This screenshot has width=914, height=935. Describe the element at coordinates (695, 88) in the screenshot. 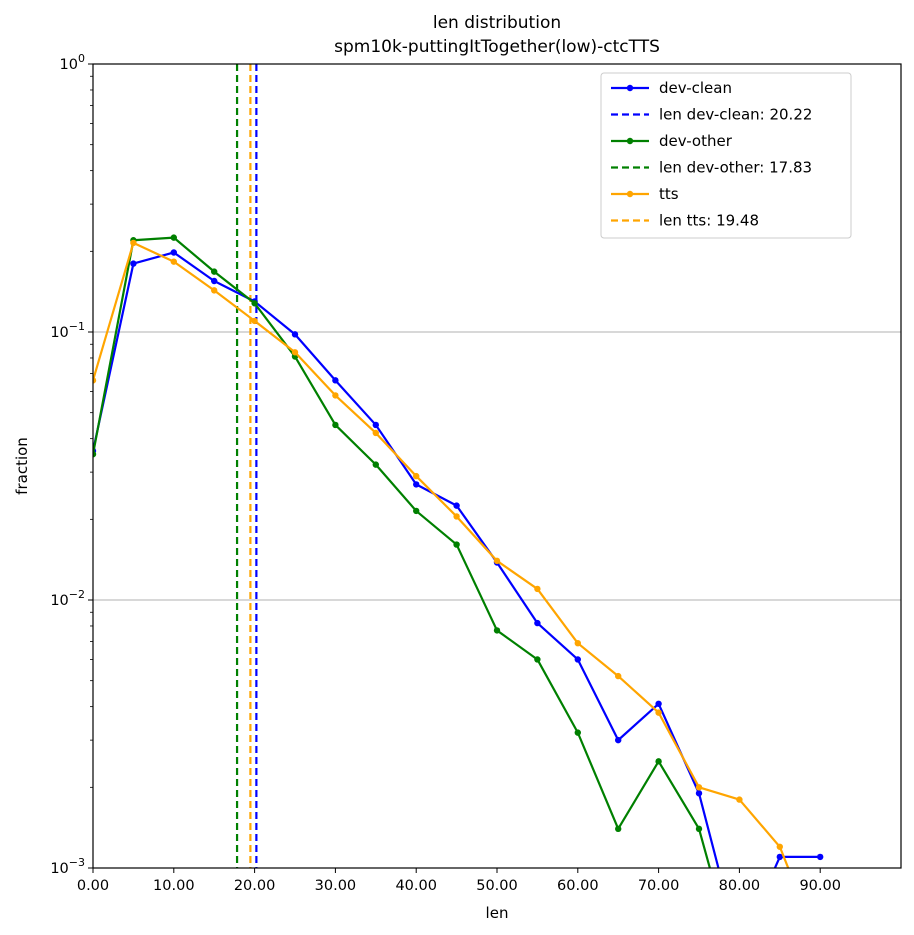

I see `legend-label: dev-clean` at that location.